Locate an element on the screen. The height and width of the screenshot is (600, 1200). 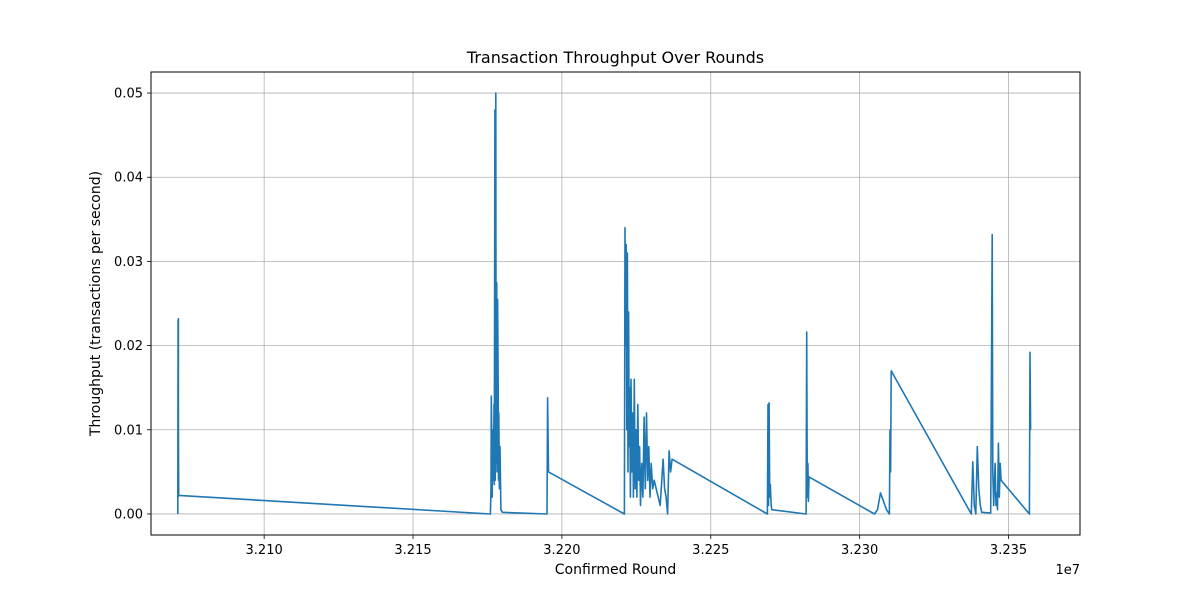
x-tick-label: 3.220 is located at coordinates (561, 550).